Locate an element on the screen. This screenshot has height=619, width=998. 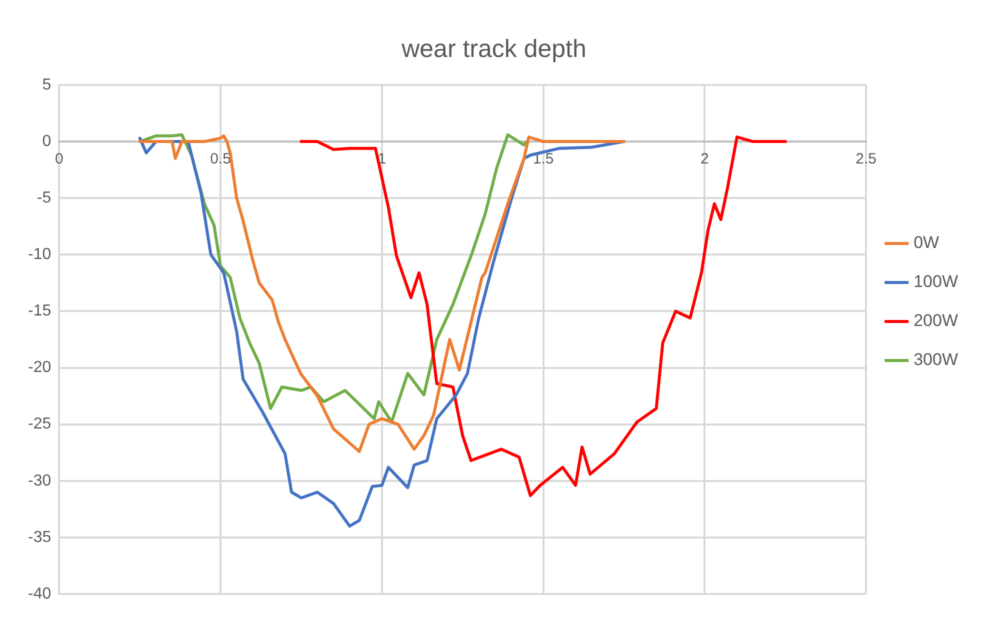
y-tick-label: -10 is located at coordinates (40, 255).